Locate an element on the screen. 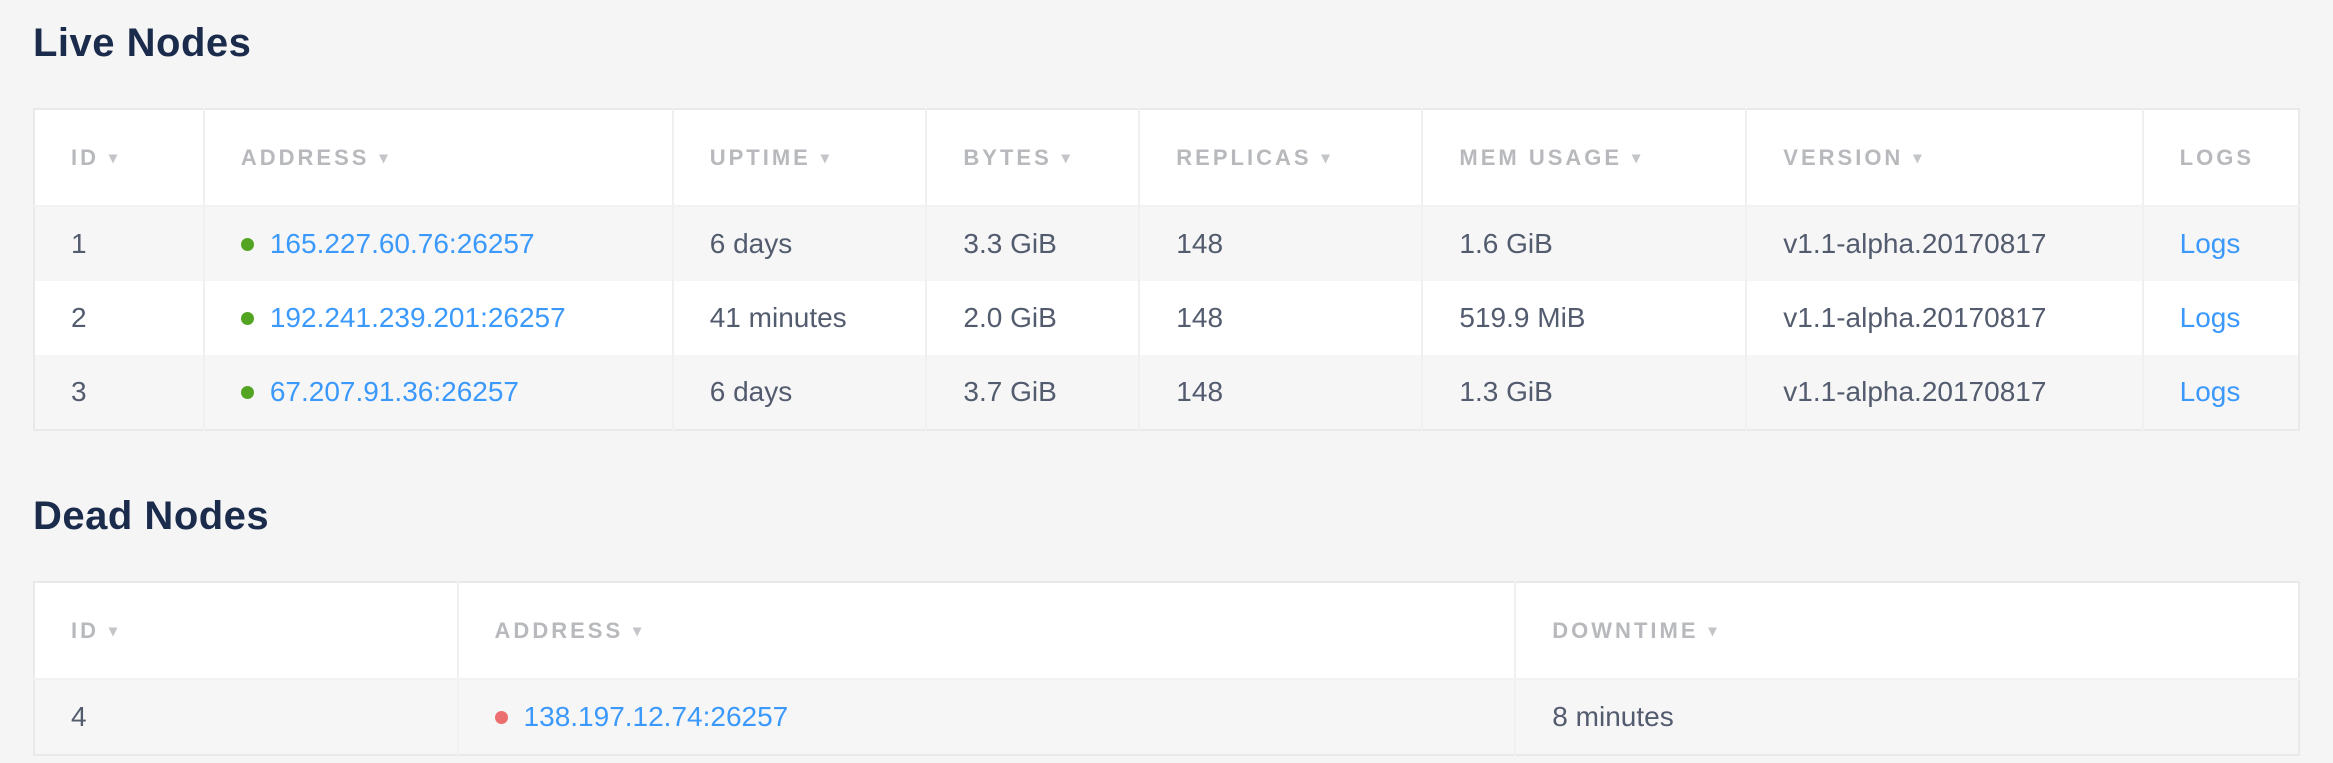 This screenshot has height=763, width=2333. column-header-logs: LOGS is located at coordinates (2220, 158).